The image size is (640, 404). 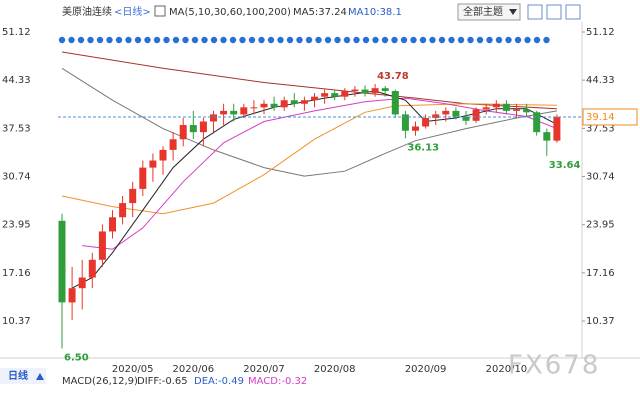 I want to click on last-price-box, so click(x=610, y=117).